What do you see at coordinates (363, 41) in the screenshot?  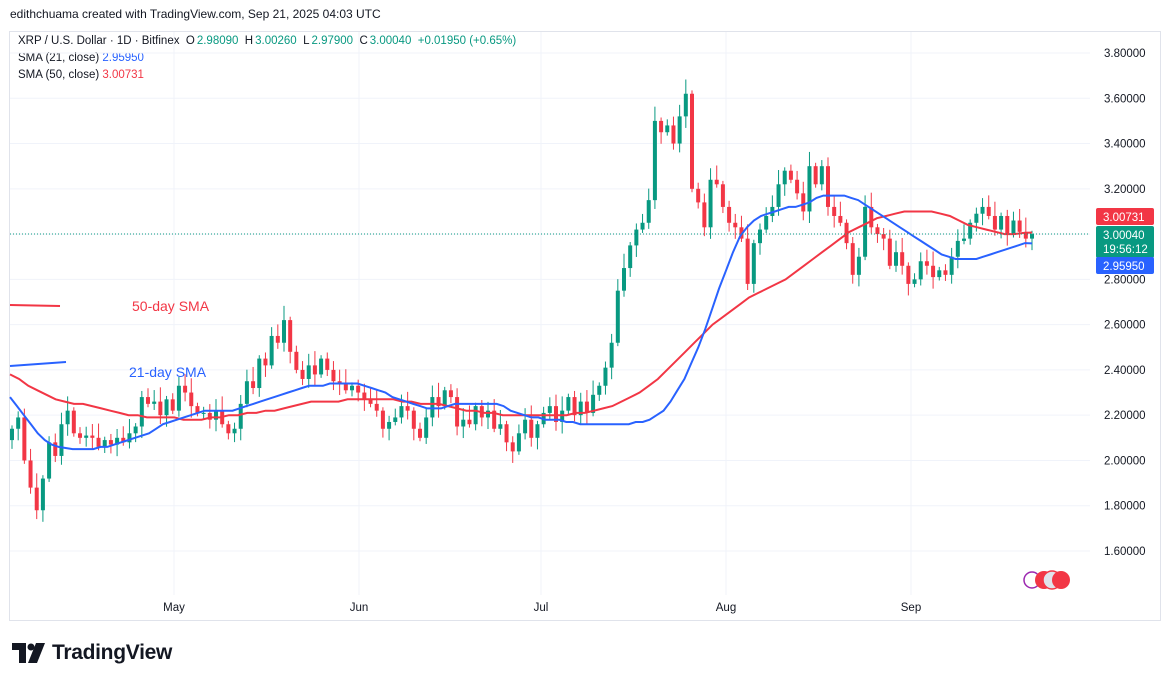 I see `close-label: C` at bounding box center [363, 41].